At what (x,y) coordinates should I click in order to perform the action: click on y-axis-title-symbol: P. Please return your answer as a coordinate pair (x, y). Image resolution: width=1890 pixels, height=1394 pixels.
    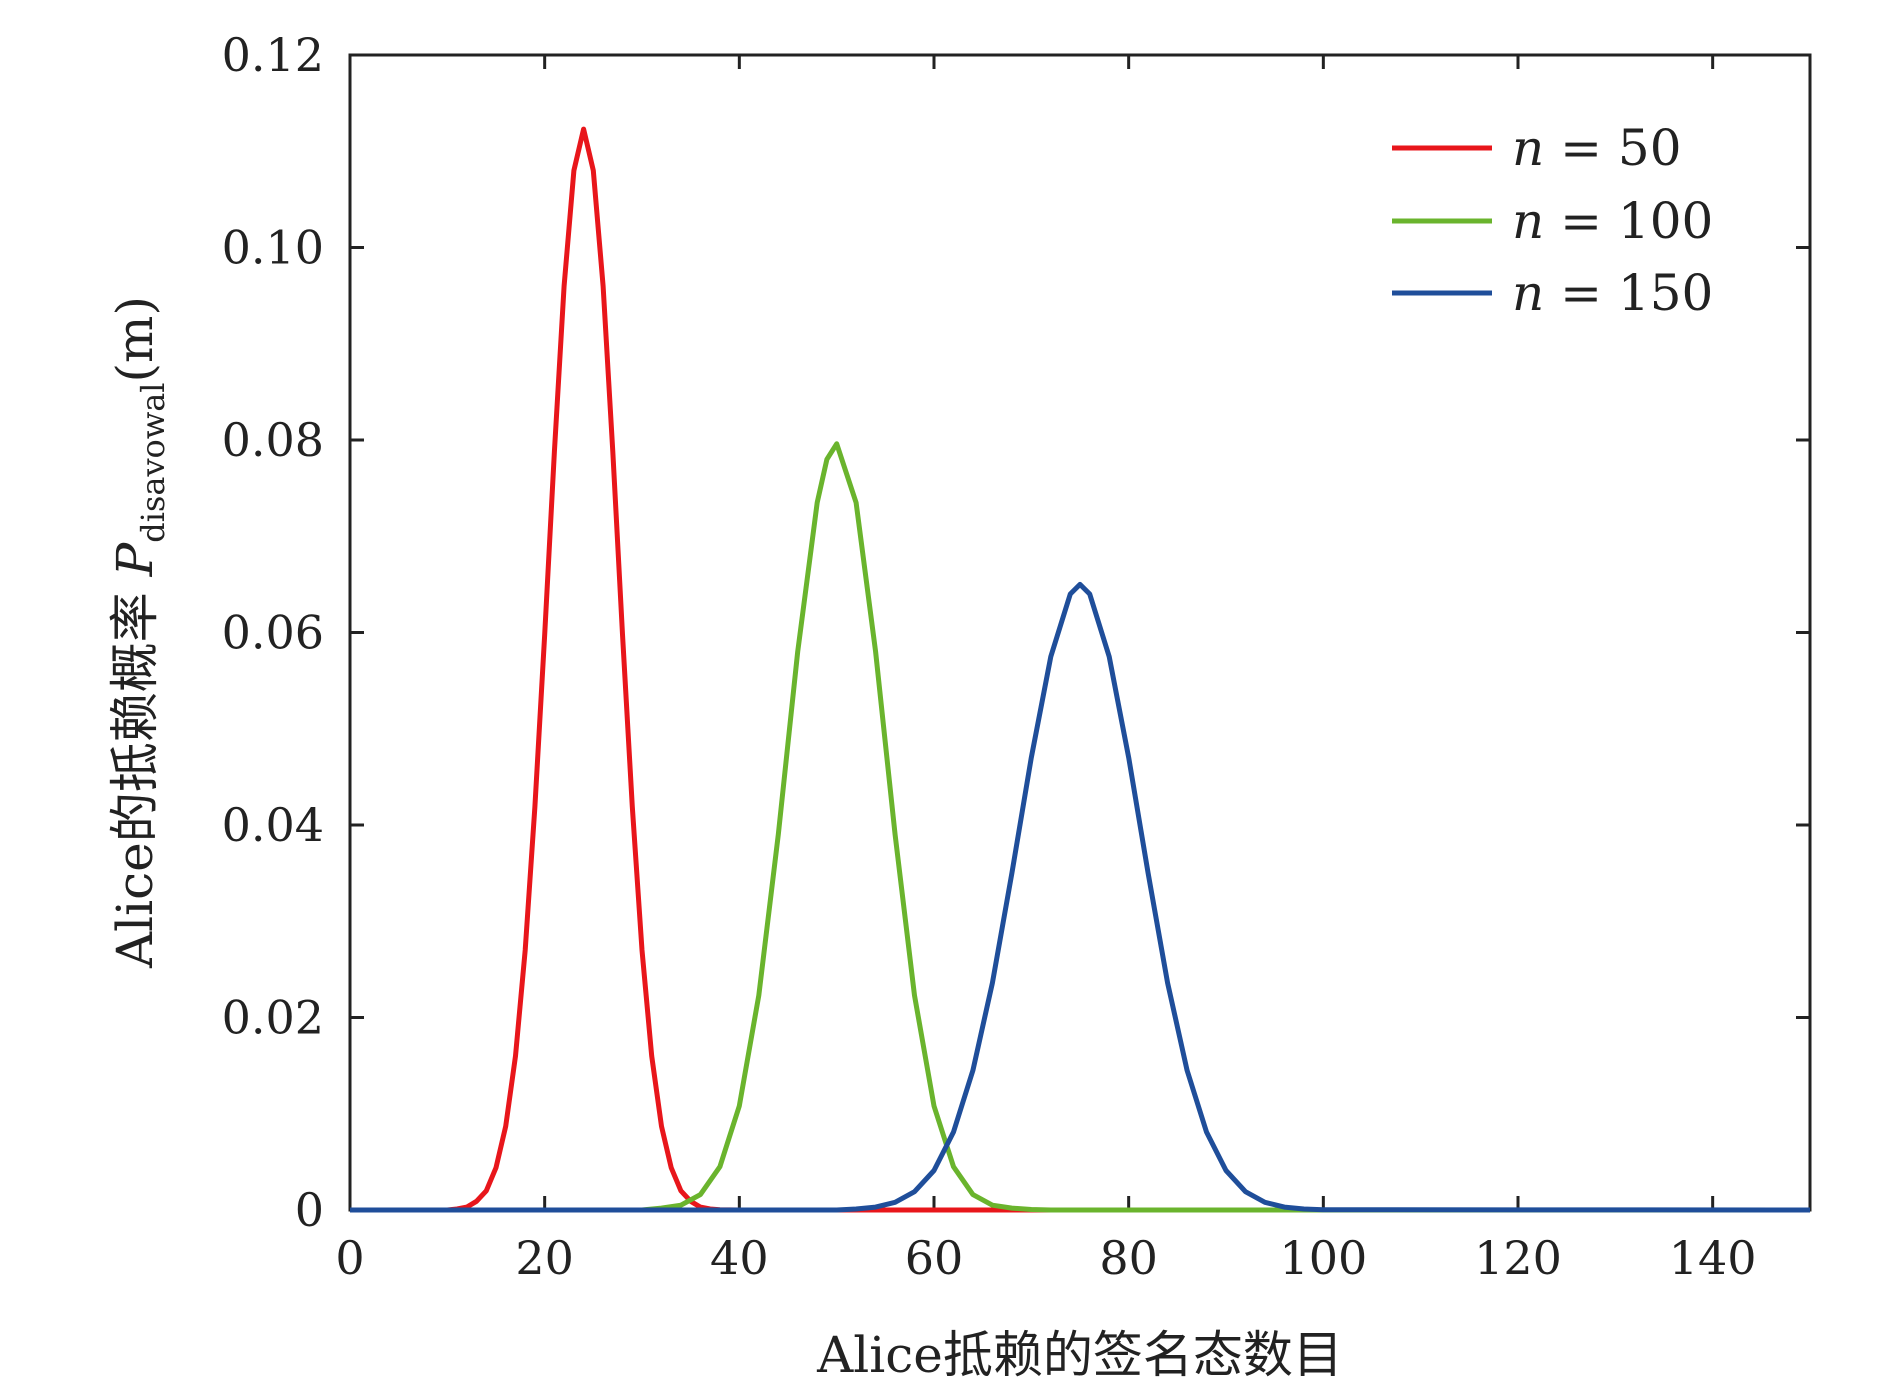
    Looking at the image, I should click on (135, 559).